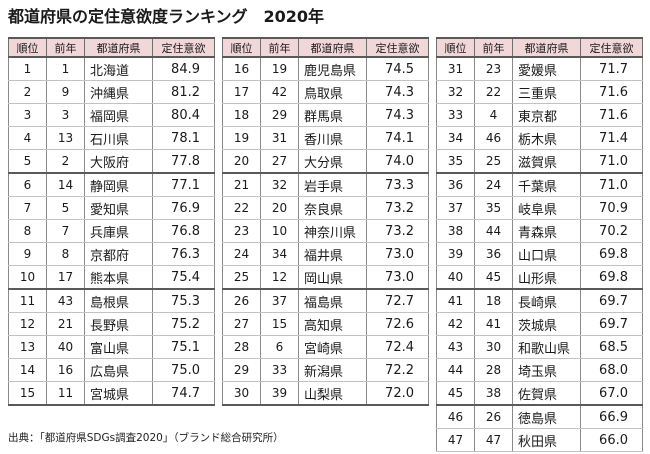  What do you see at coordinates (183, 208) in the screenshot?
I see `score-cell: 76.9` at bounding box center [183, 208].